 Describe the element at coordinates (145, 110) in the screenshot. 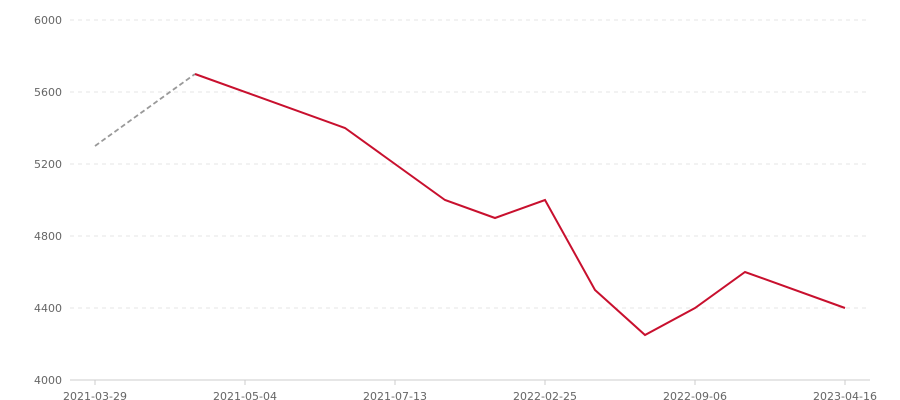

I see `dashed-series-line` at that location.